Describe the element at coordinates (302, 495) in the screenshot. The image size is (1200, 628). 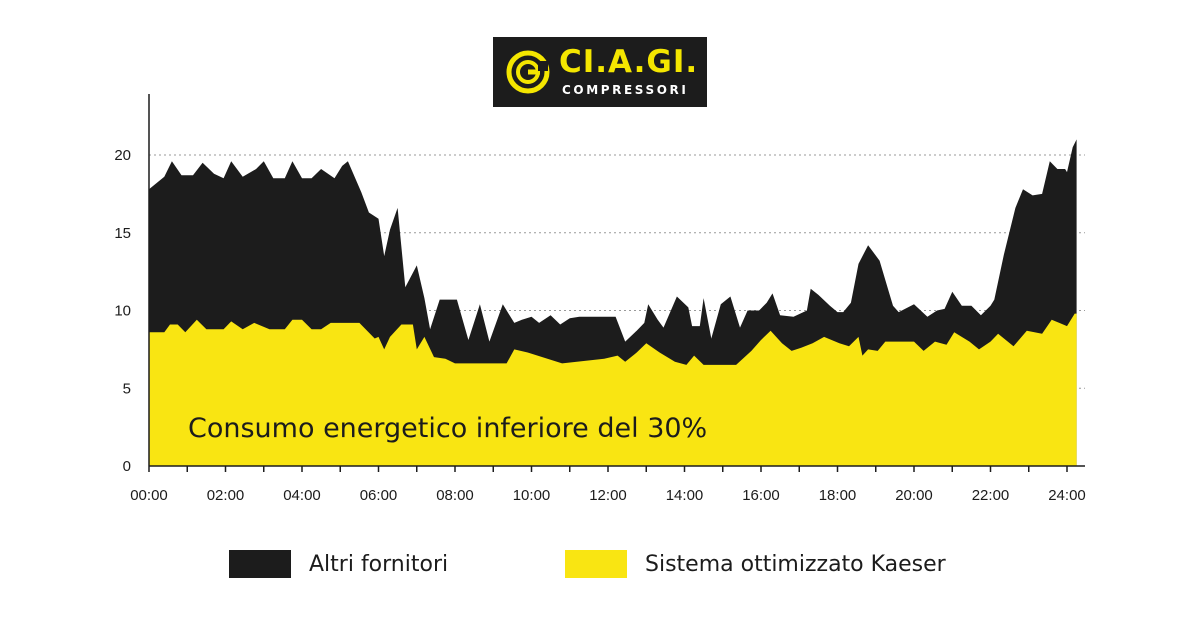
I see `x-tick-label: 04:00` at that location.